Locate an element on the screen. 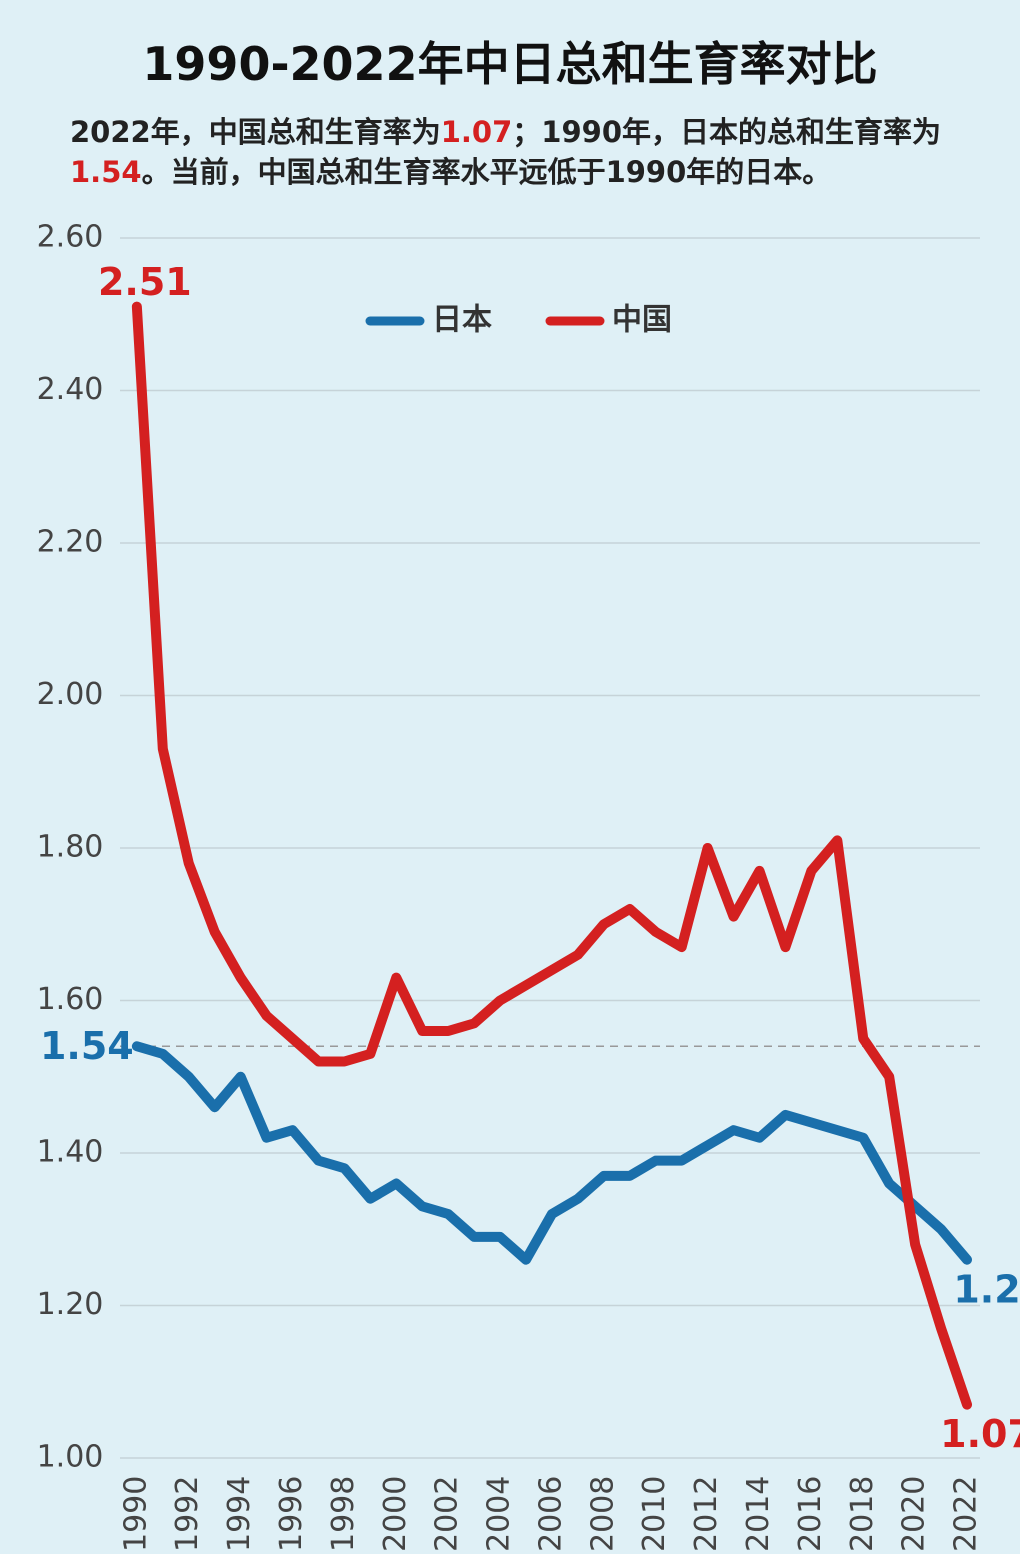  x-tick-label: 2016 is located at coordinates (810, 1514).